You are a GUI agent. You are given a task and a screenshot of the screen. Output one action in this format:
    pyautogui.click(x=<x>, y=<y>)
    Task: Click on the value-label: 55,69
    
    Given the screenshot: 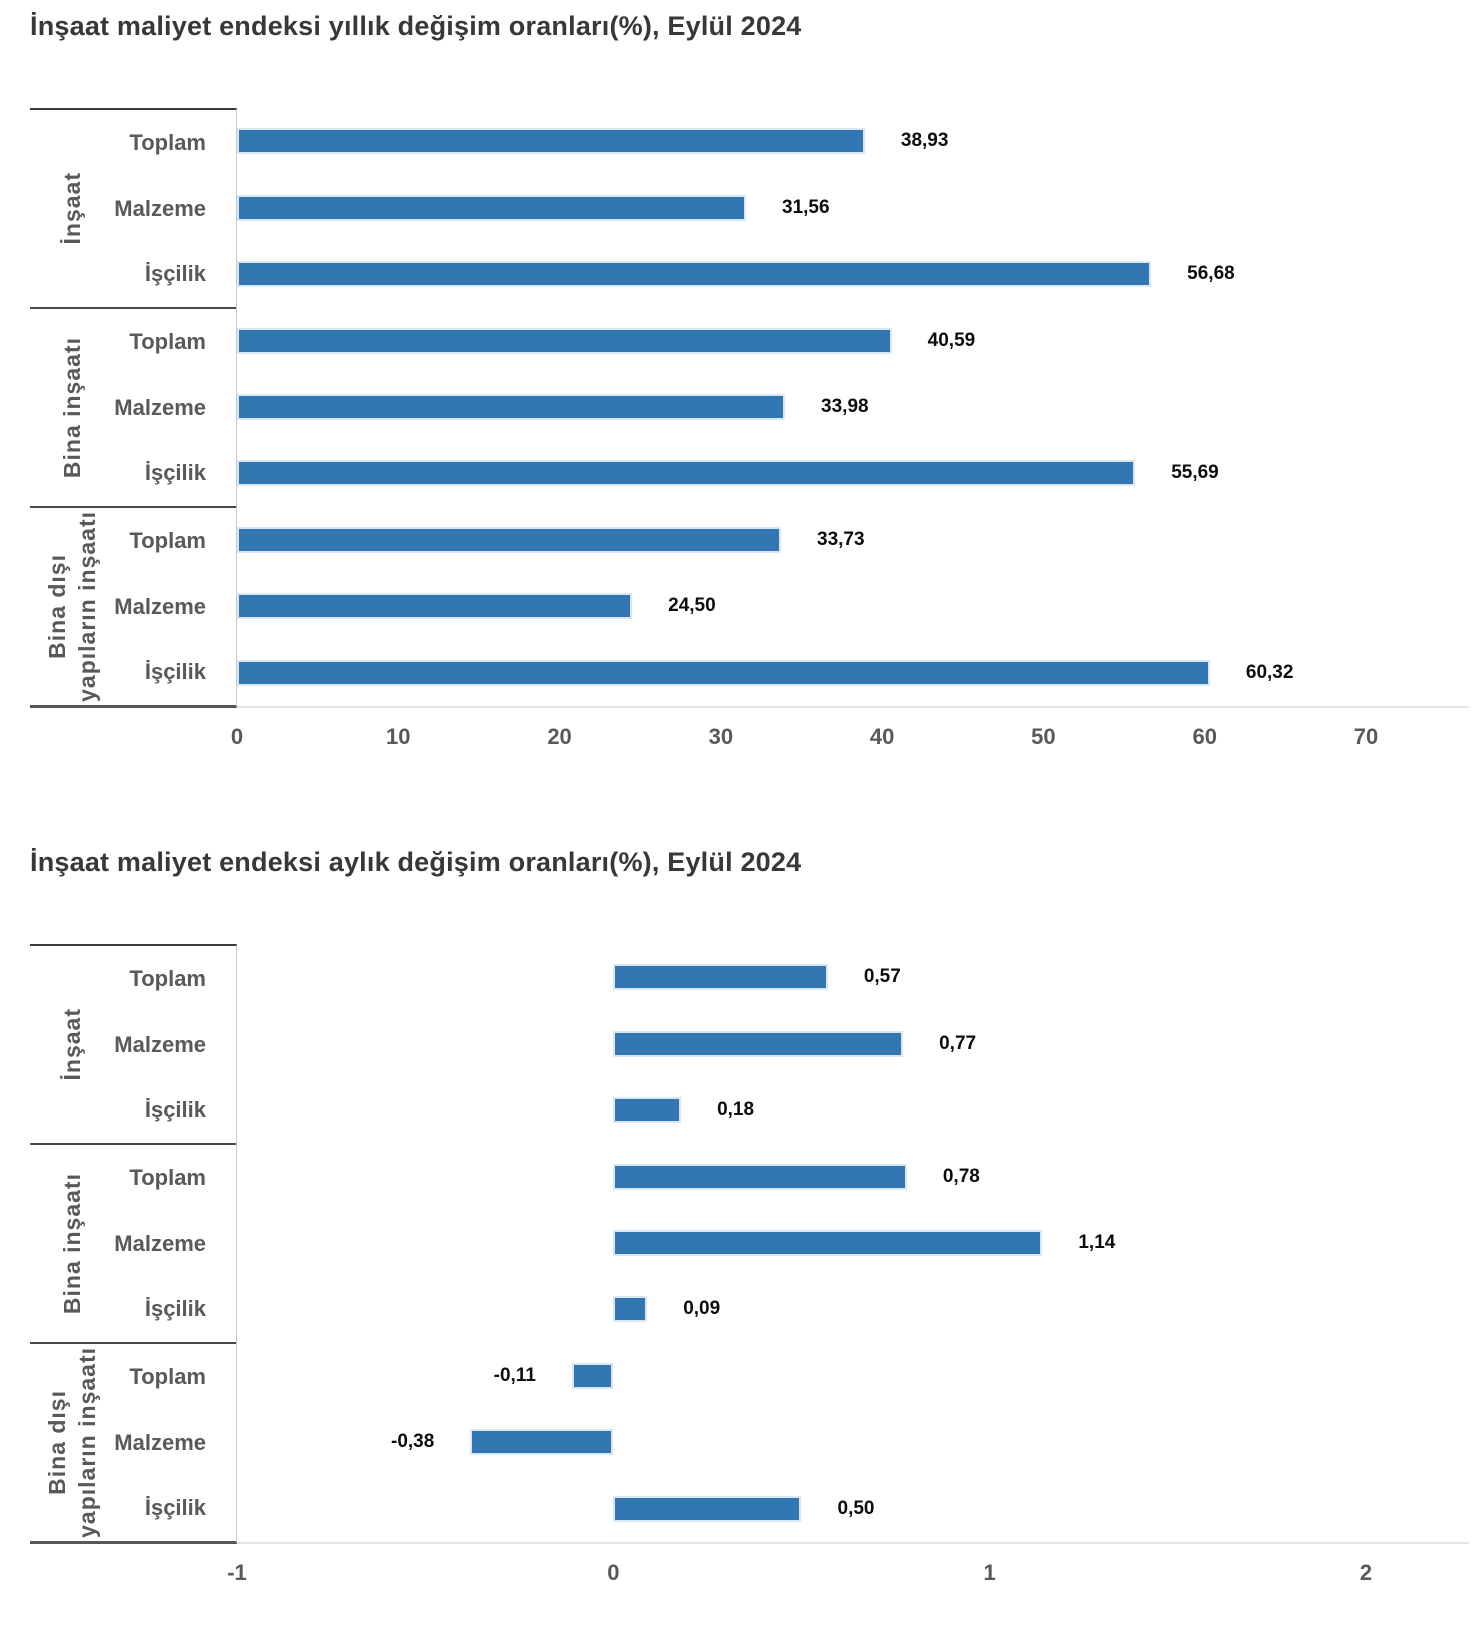 What is the action you would take?
    pyautogui.click(x=1195, y=473)
    